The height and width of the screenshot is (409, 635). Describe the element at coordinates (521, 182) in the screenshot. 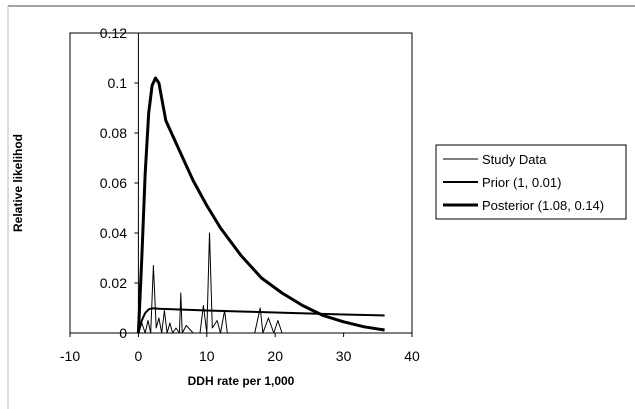

I see `legend-label-prior: Prior (1, 0.01)` at that location.